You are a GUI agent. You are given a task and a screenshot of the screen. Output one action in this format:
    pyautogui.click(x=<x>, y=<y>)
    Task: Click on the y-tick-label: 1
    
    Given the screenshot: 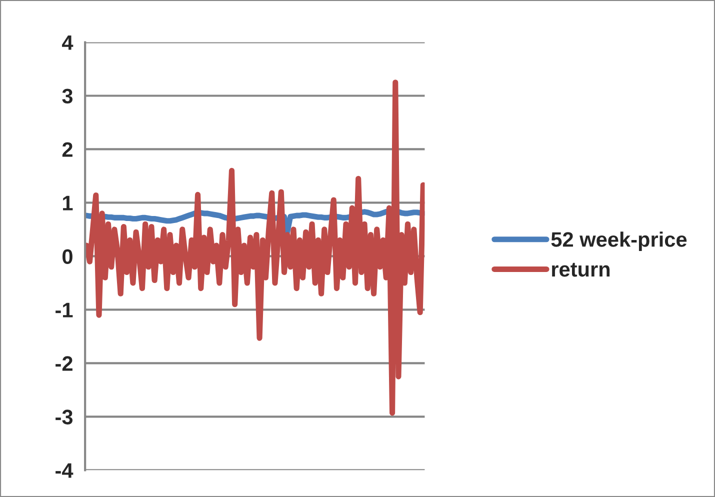 What is the action you would take?
    pyautogui.click(x=68, y=203)
    